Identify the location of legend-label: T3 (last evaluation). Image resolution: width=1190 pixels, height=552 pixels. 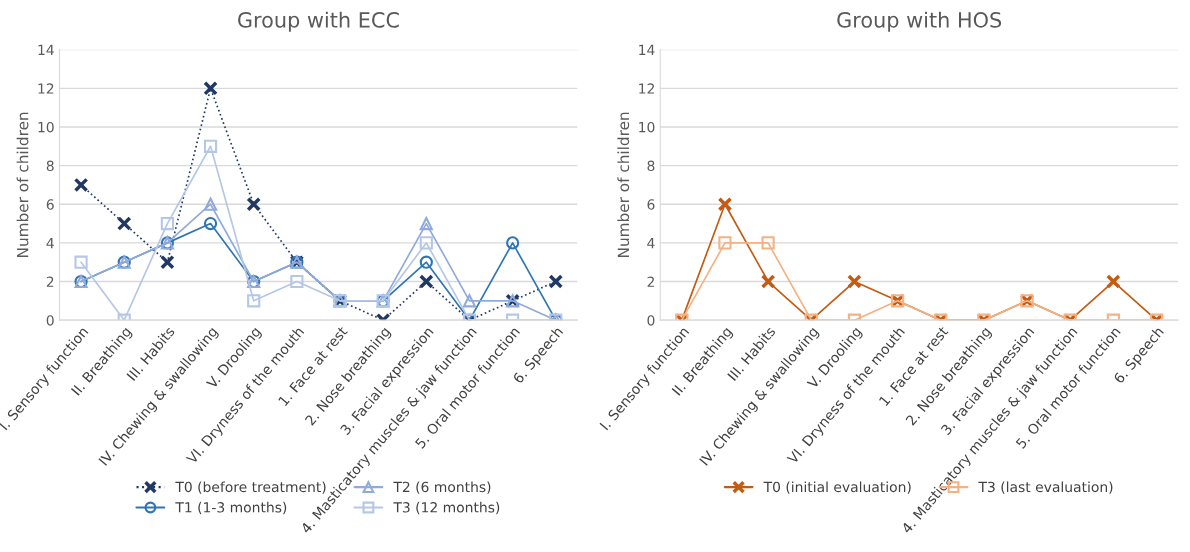
(1045, 487).